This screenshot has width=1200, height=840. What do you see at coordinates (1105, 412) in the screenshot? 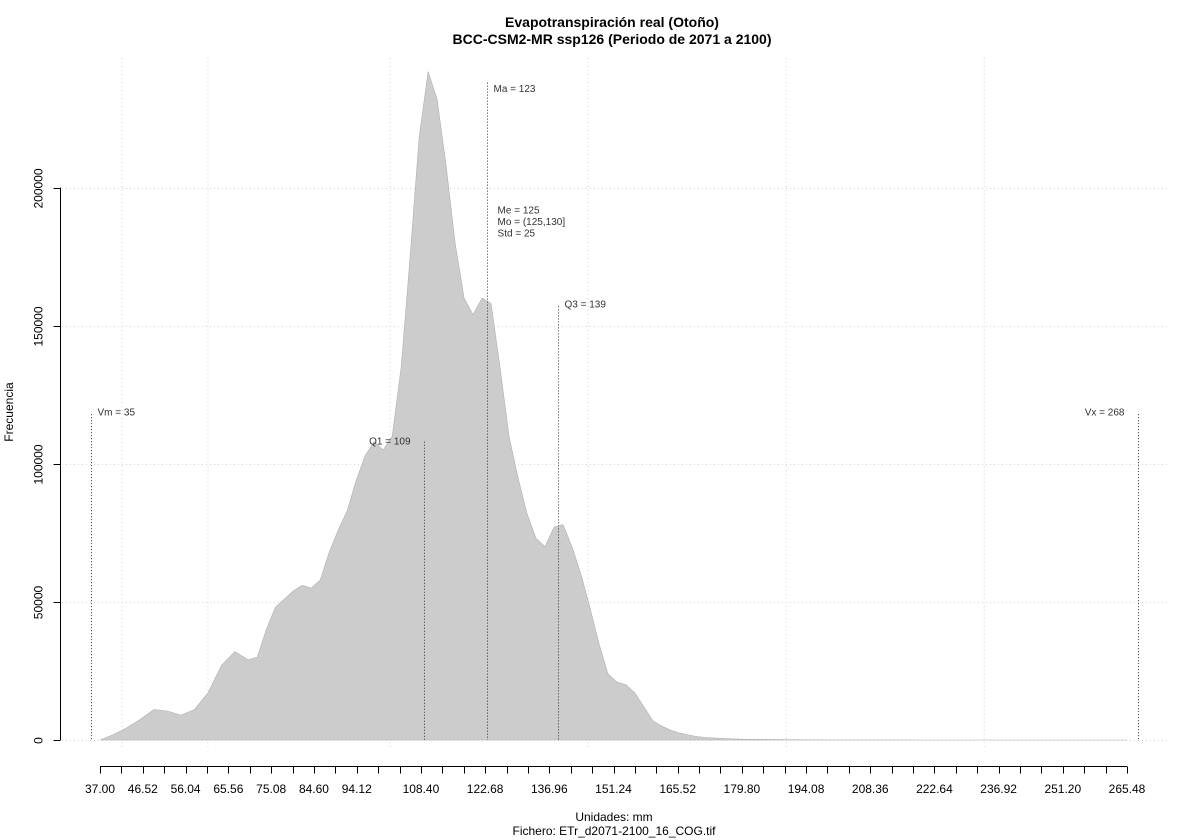
I see `annotation-label: Vx = 268` at bounding box center [1105, 412].